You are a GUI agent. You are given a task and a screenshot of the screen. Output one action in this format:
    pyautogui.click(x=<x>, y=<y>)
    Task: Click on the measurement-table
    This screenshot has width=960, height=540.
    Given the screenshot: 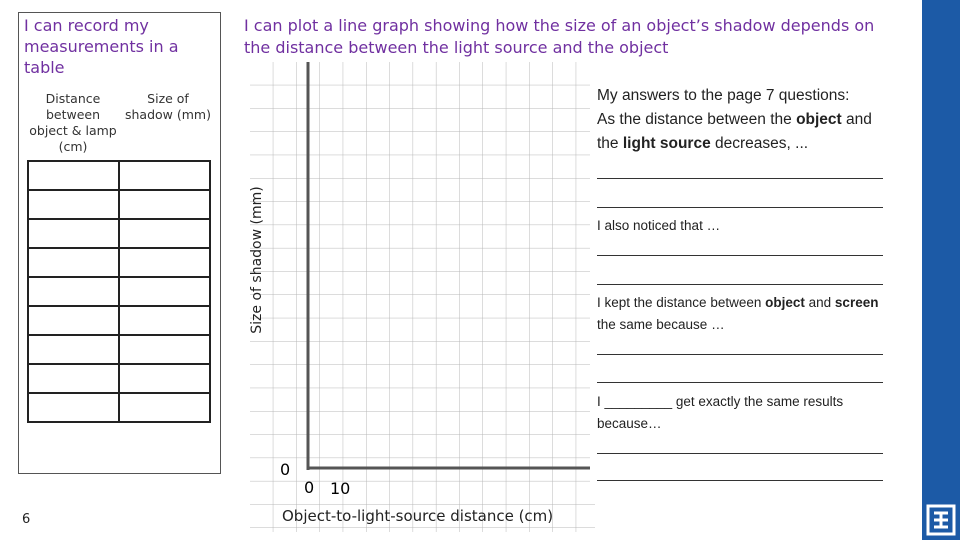 What is the action you would take?
    pyautogui.click(x=119, y=291)
    